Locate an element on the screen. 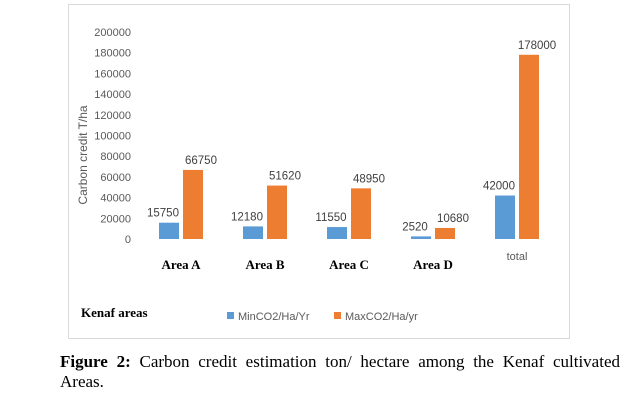 Image resolution: width=637 pixels, height=414 pixels. y-tick-label: 20000 is located at coordinates (115, 219).